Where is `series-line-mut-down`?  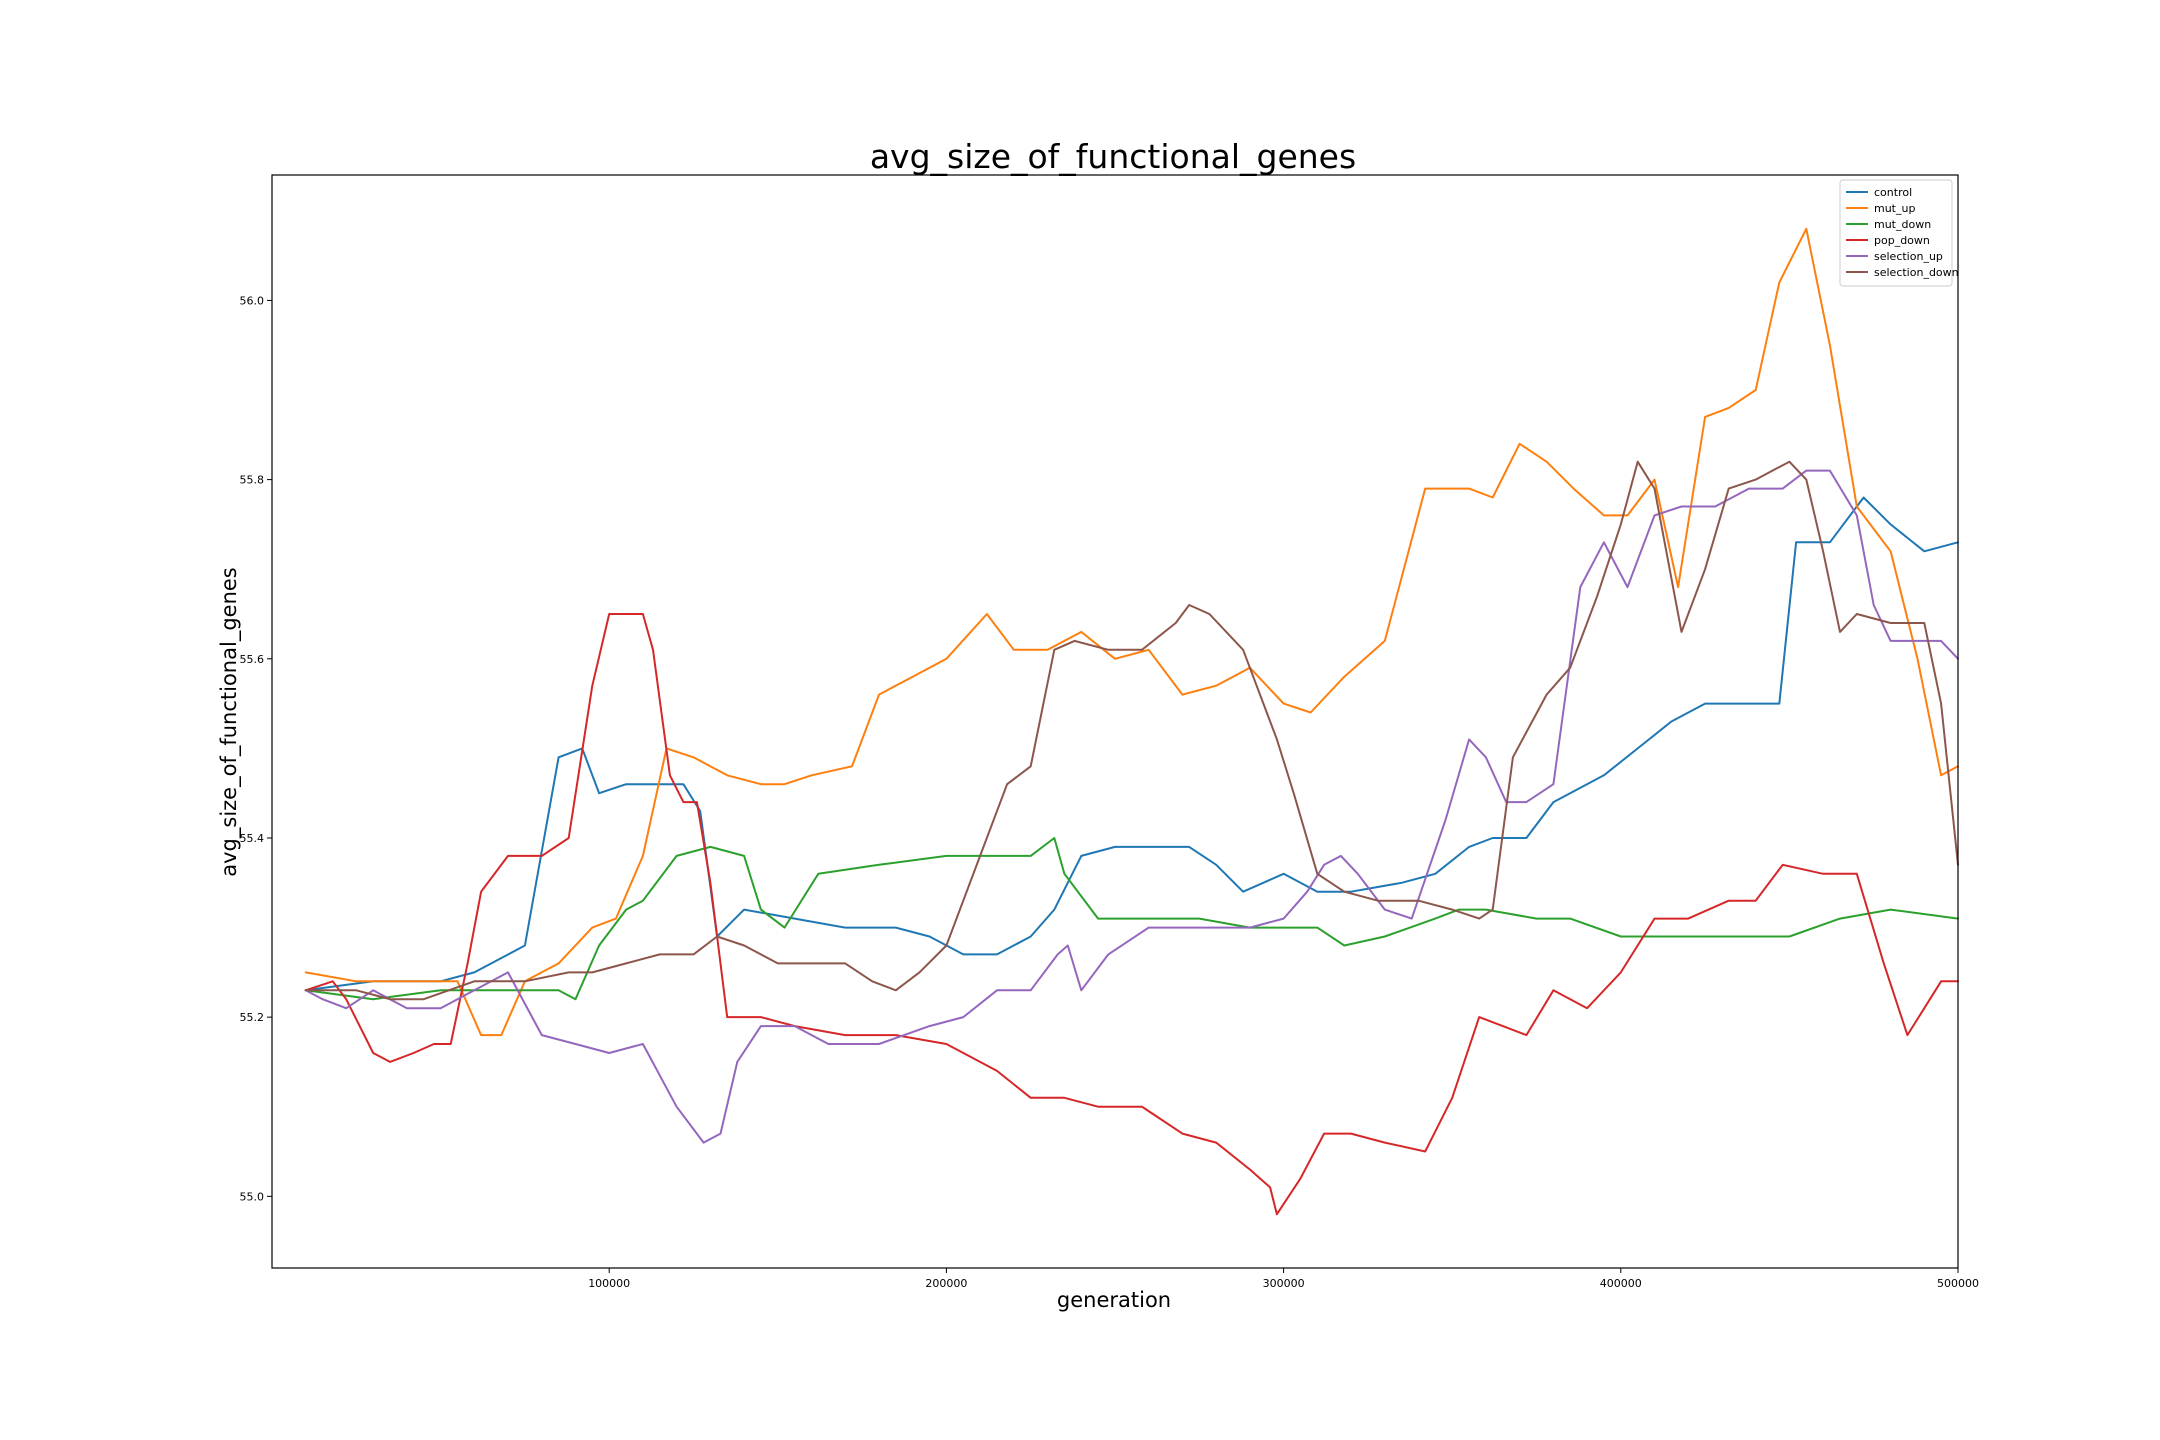 series-line-mut-down is located at coordinates (1131, 919).